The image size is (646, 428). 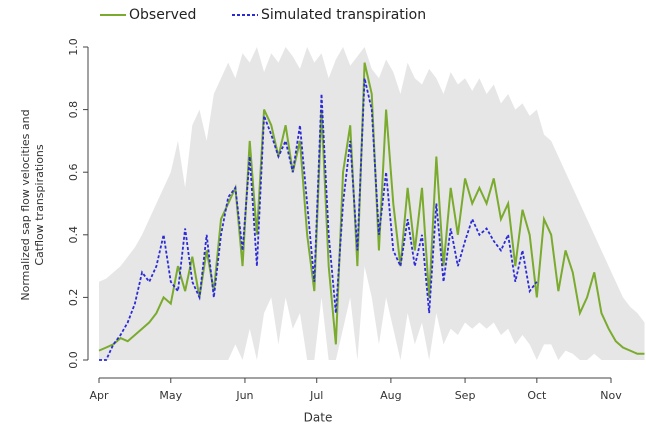 I want to click on y-tick-label: 0.0, so click(x=73, y=360).